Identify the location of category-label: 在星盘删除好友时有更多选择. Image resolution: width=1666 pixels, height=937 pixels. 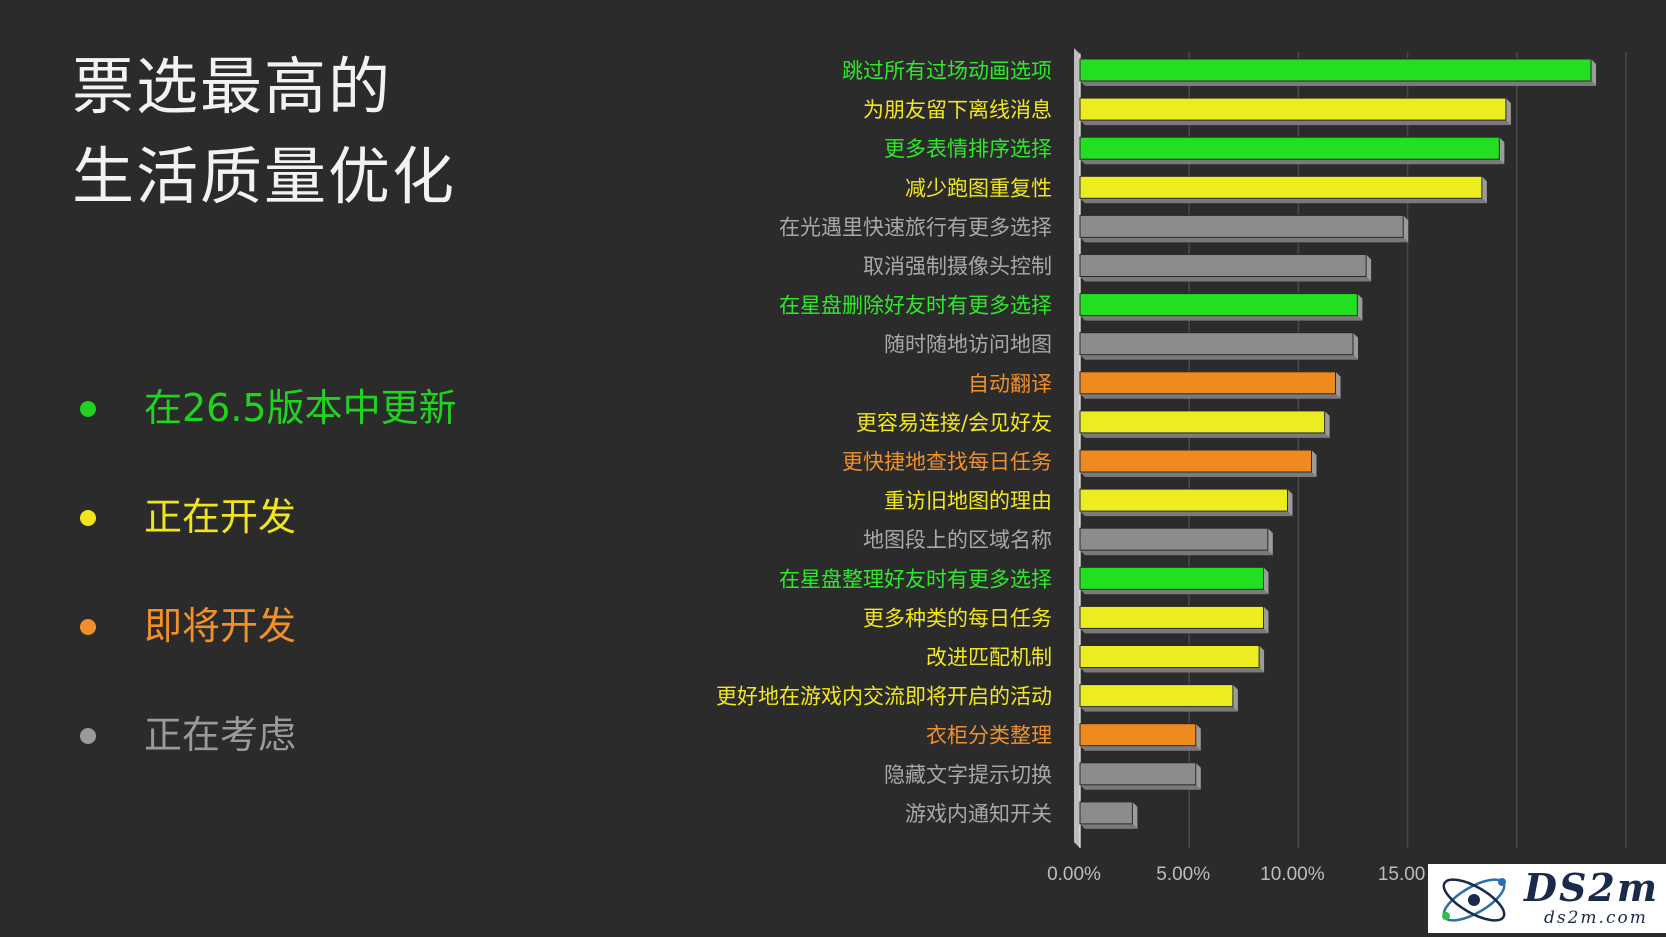
(915, 306).